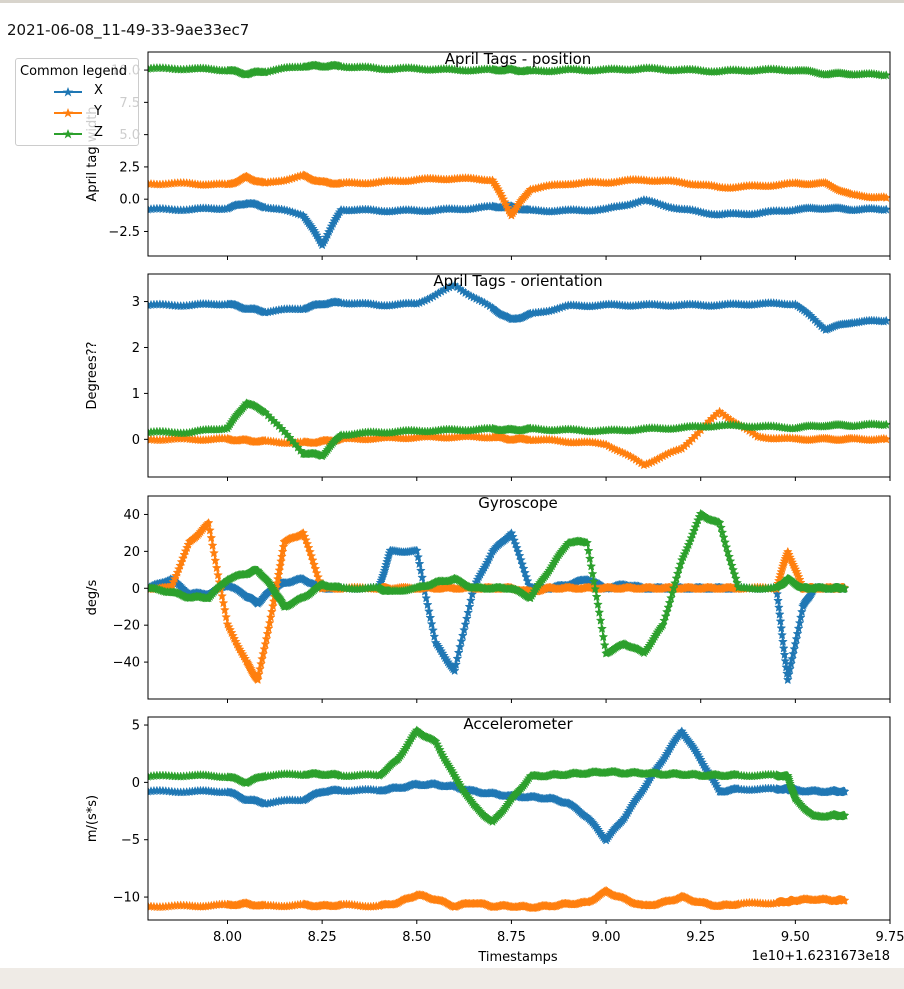  Describe the element at coordinates (98, 111) in the screenshot. I see `legend-label-y: Y` at that location.